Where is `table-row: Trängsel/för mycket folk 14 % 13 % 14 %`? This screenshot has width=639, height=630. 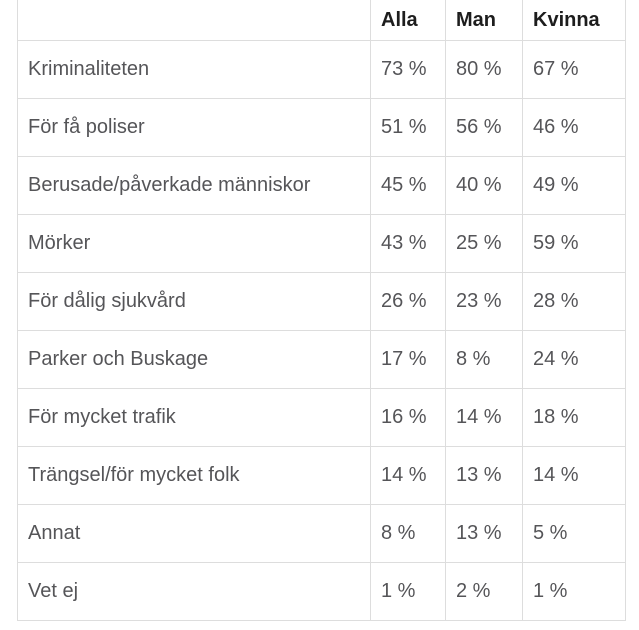
table-row: Trängsel/för mycket folk 14 % 13 % 14 % is located at coordinates (321, 475).